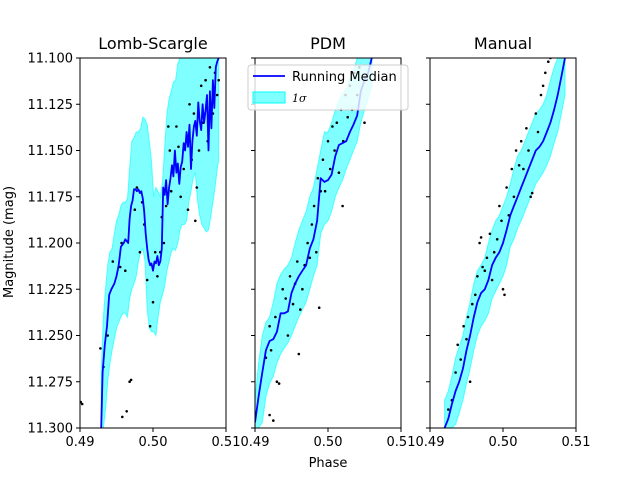 The height and width of the screenshot is (480, 640). What do you see at coordinates (344, 77) in the screenshot?
I see `legend-line-label: Running Median` at bounding box center [344, 77].